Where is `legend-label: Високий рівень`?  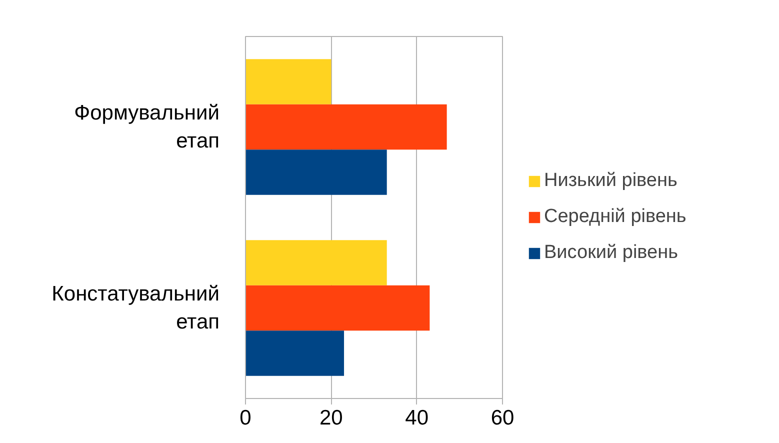 legend-label: Високий рівень is located at coordinates (611, 253).